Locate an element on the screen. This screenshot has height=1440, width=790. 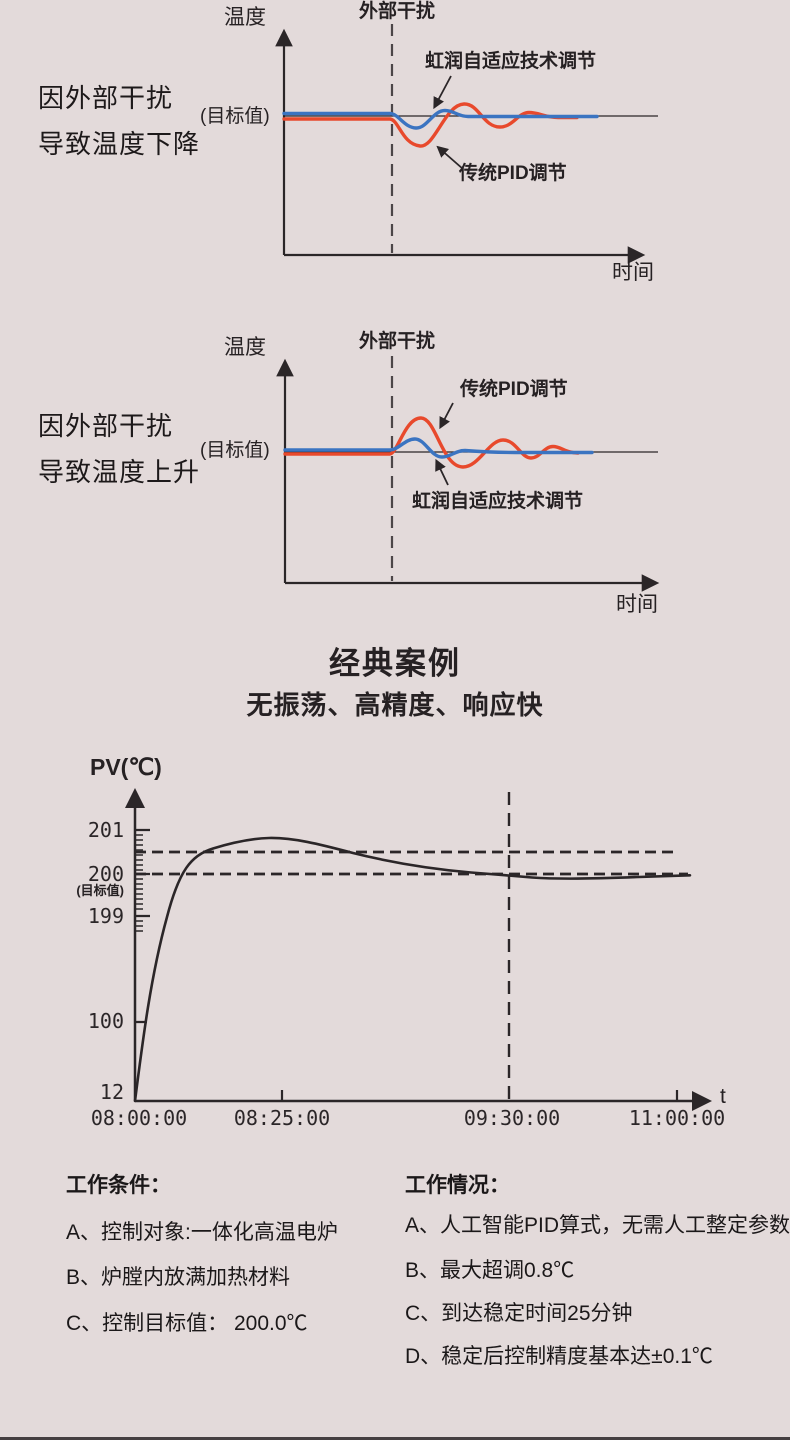
chart1-pid-curve is located at coordinates (430, 125).